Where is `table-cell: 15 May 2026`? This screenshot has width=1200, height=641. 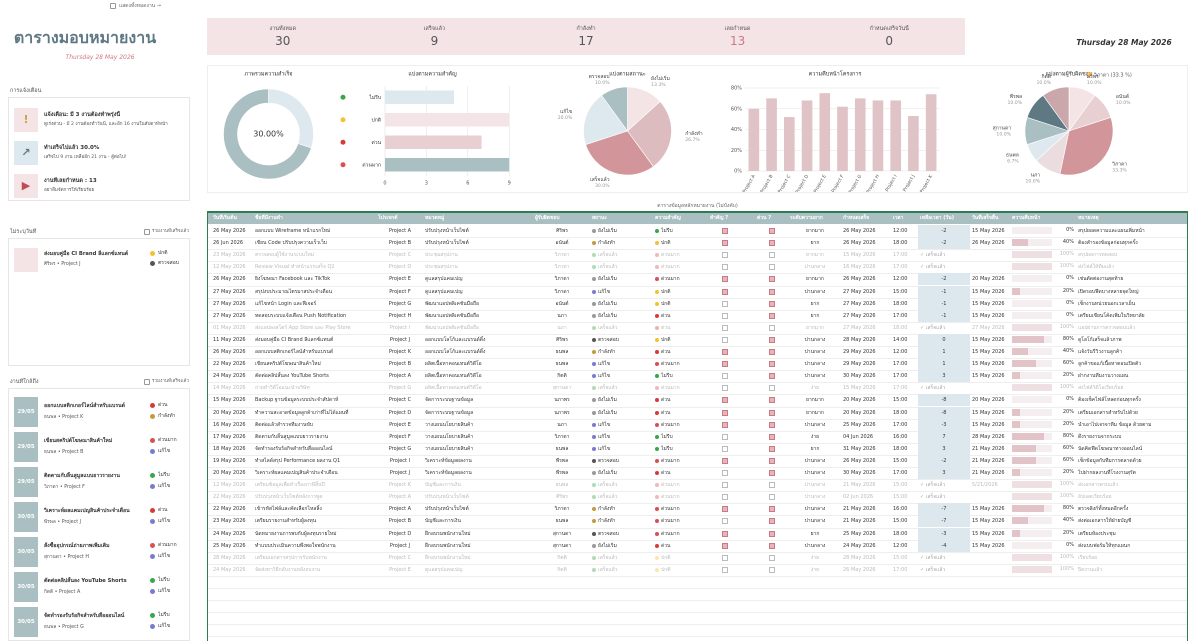 table-cell: 15 May 2026 is located at coordinates (988, 352).